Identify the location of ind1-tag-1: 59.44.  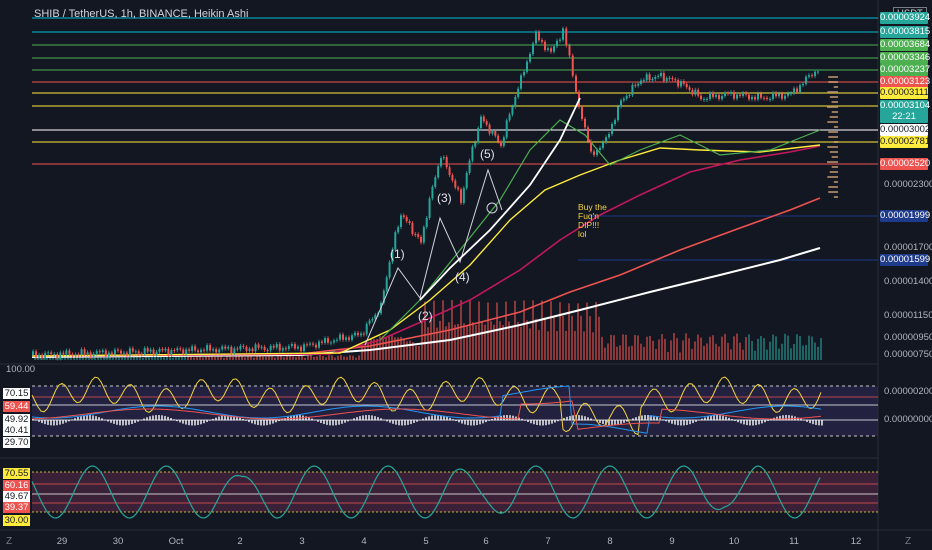
(16, 406).